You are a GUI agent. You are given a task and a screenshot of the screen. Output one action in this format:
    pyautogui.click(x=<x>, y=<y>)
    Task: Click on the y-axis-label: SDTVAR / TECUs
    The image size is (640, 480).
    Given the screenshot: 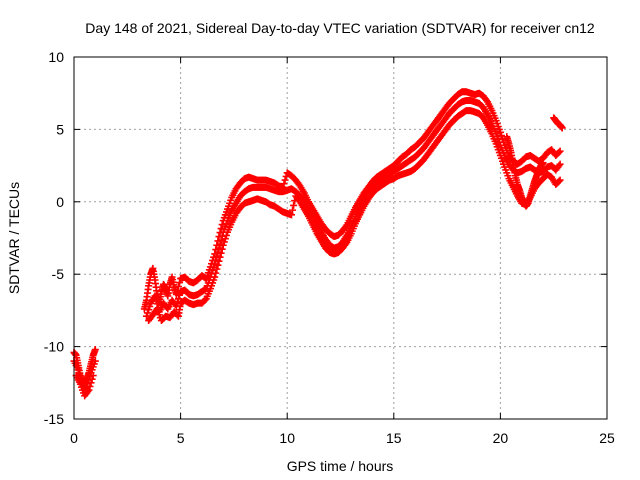 What is the action you would take?
    pyautogui.click(x=14, y=238)
    